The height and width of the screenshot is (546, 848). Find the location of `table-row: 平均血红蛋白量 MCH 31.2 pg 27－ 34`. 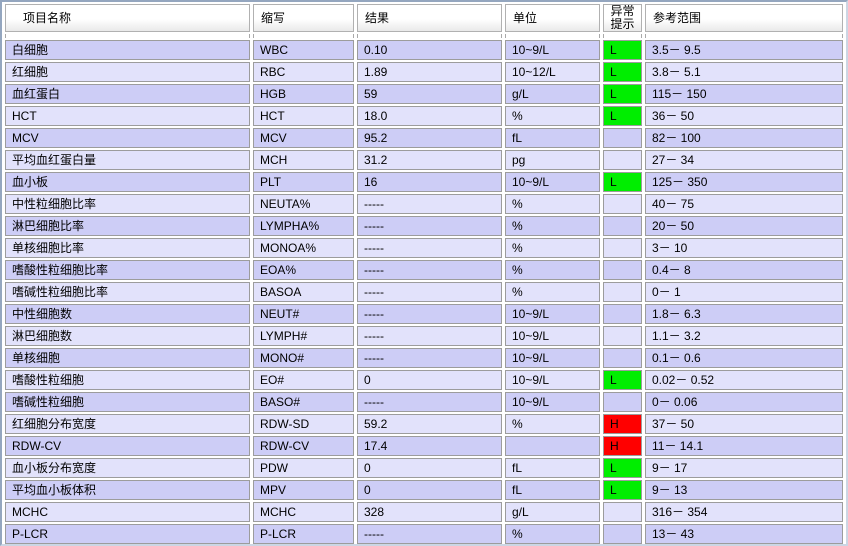

table-row: 平均血红蛋白量 MCH 31.2 pg 27－ 34 is located at coordinates (424, 160).